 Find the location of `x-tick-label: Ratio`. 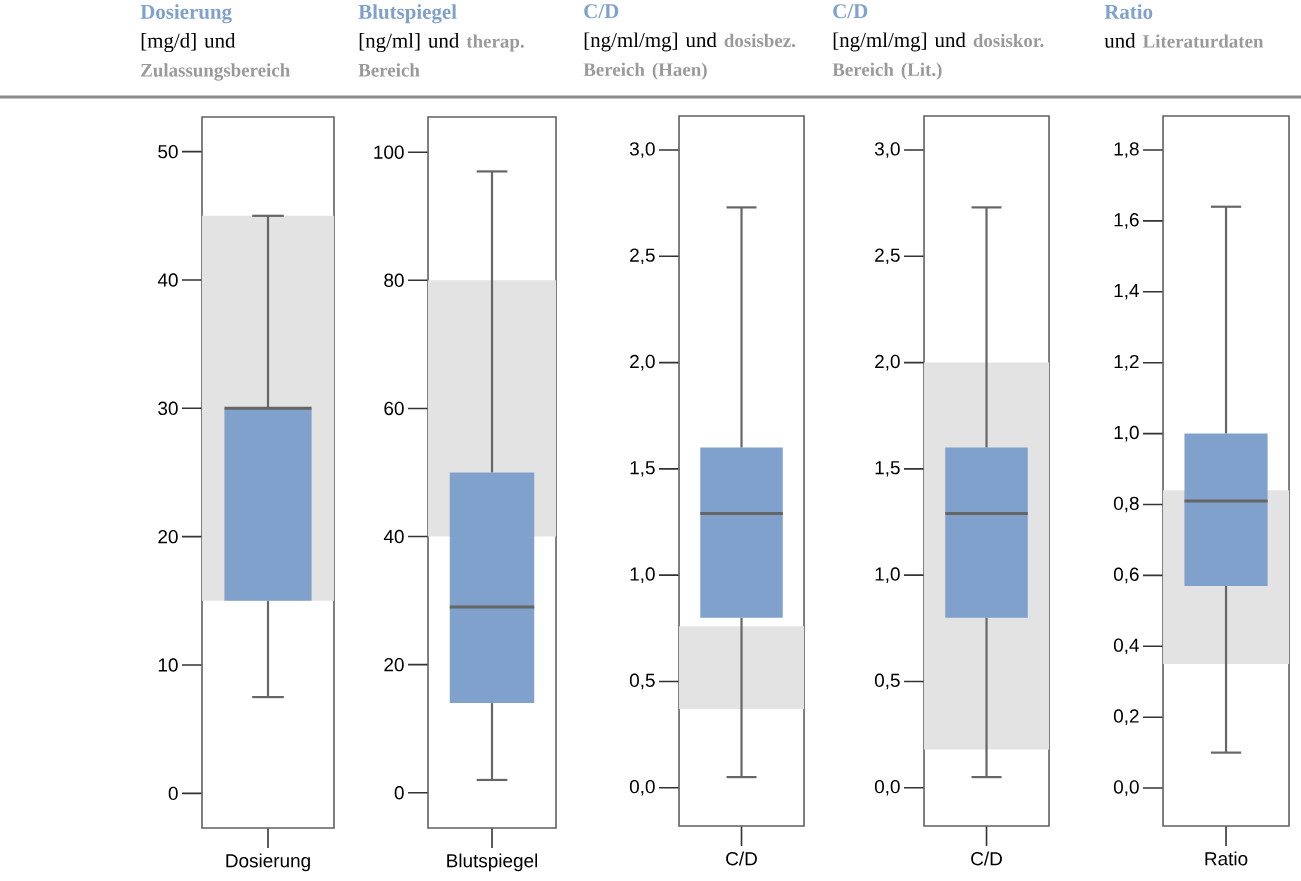

x-tick-label: Ratio is located at coordinates (1226, 858).